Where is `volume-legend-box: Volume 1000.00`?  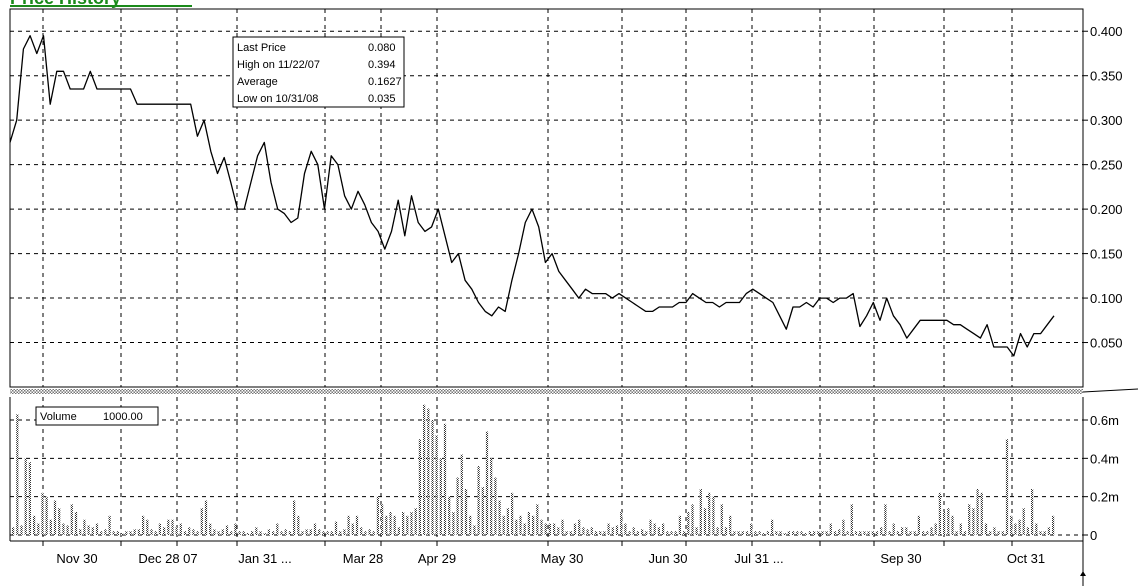 volume-legend-box: Volume 1000.00 is located at coordinates (97, 416).